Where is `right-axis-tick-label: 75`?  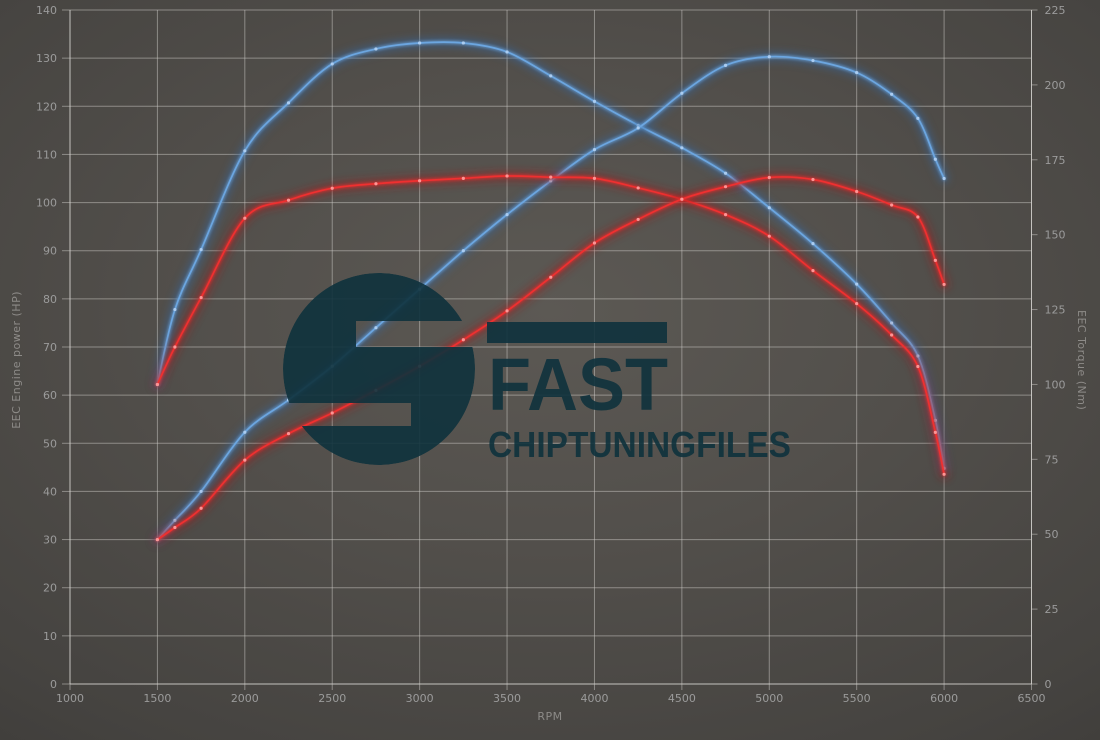
right-axis-tick-label: 75 is located at coordinates (1052, 459).